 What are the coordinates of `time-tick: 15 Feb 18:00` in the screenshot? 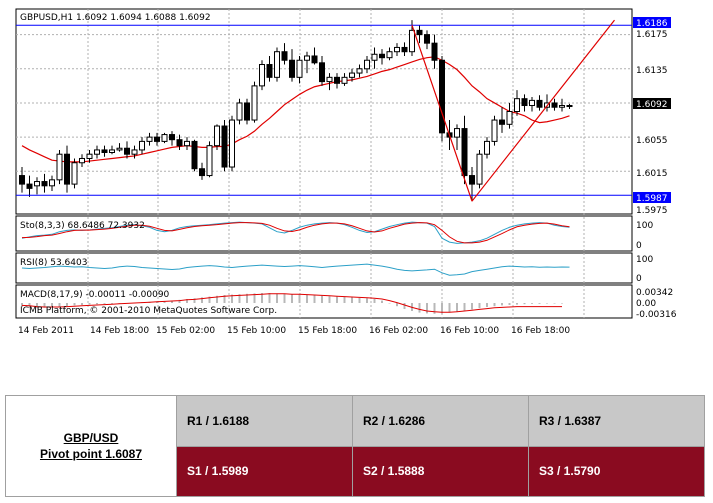 It's located at (327, 331).